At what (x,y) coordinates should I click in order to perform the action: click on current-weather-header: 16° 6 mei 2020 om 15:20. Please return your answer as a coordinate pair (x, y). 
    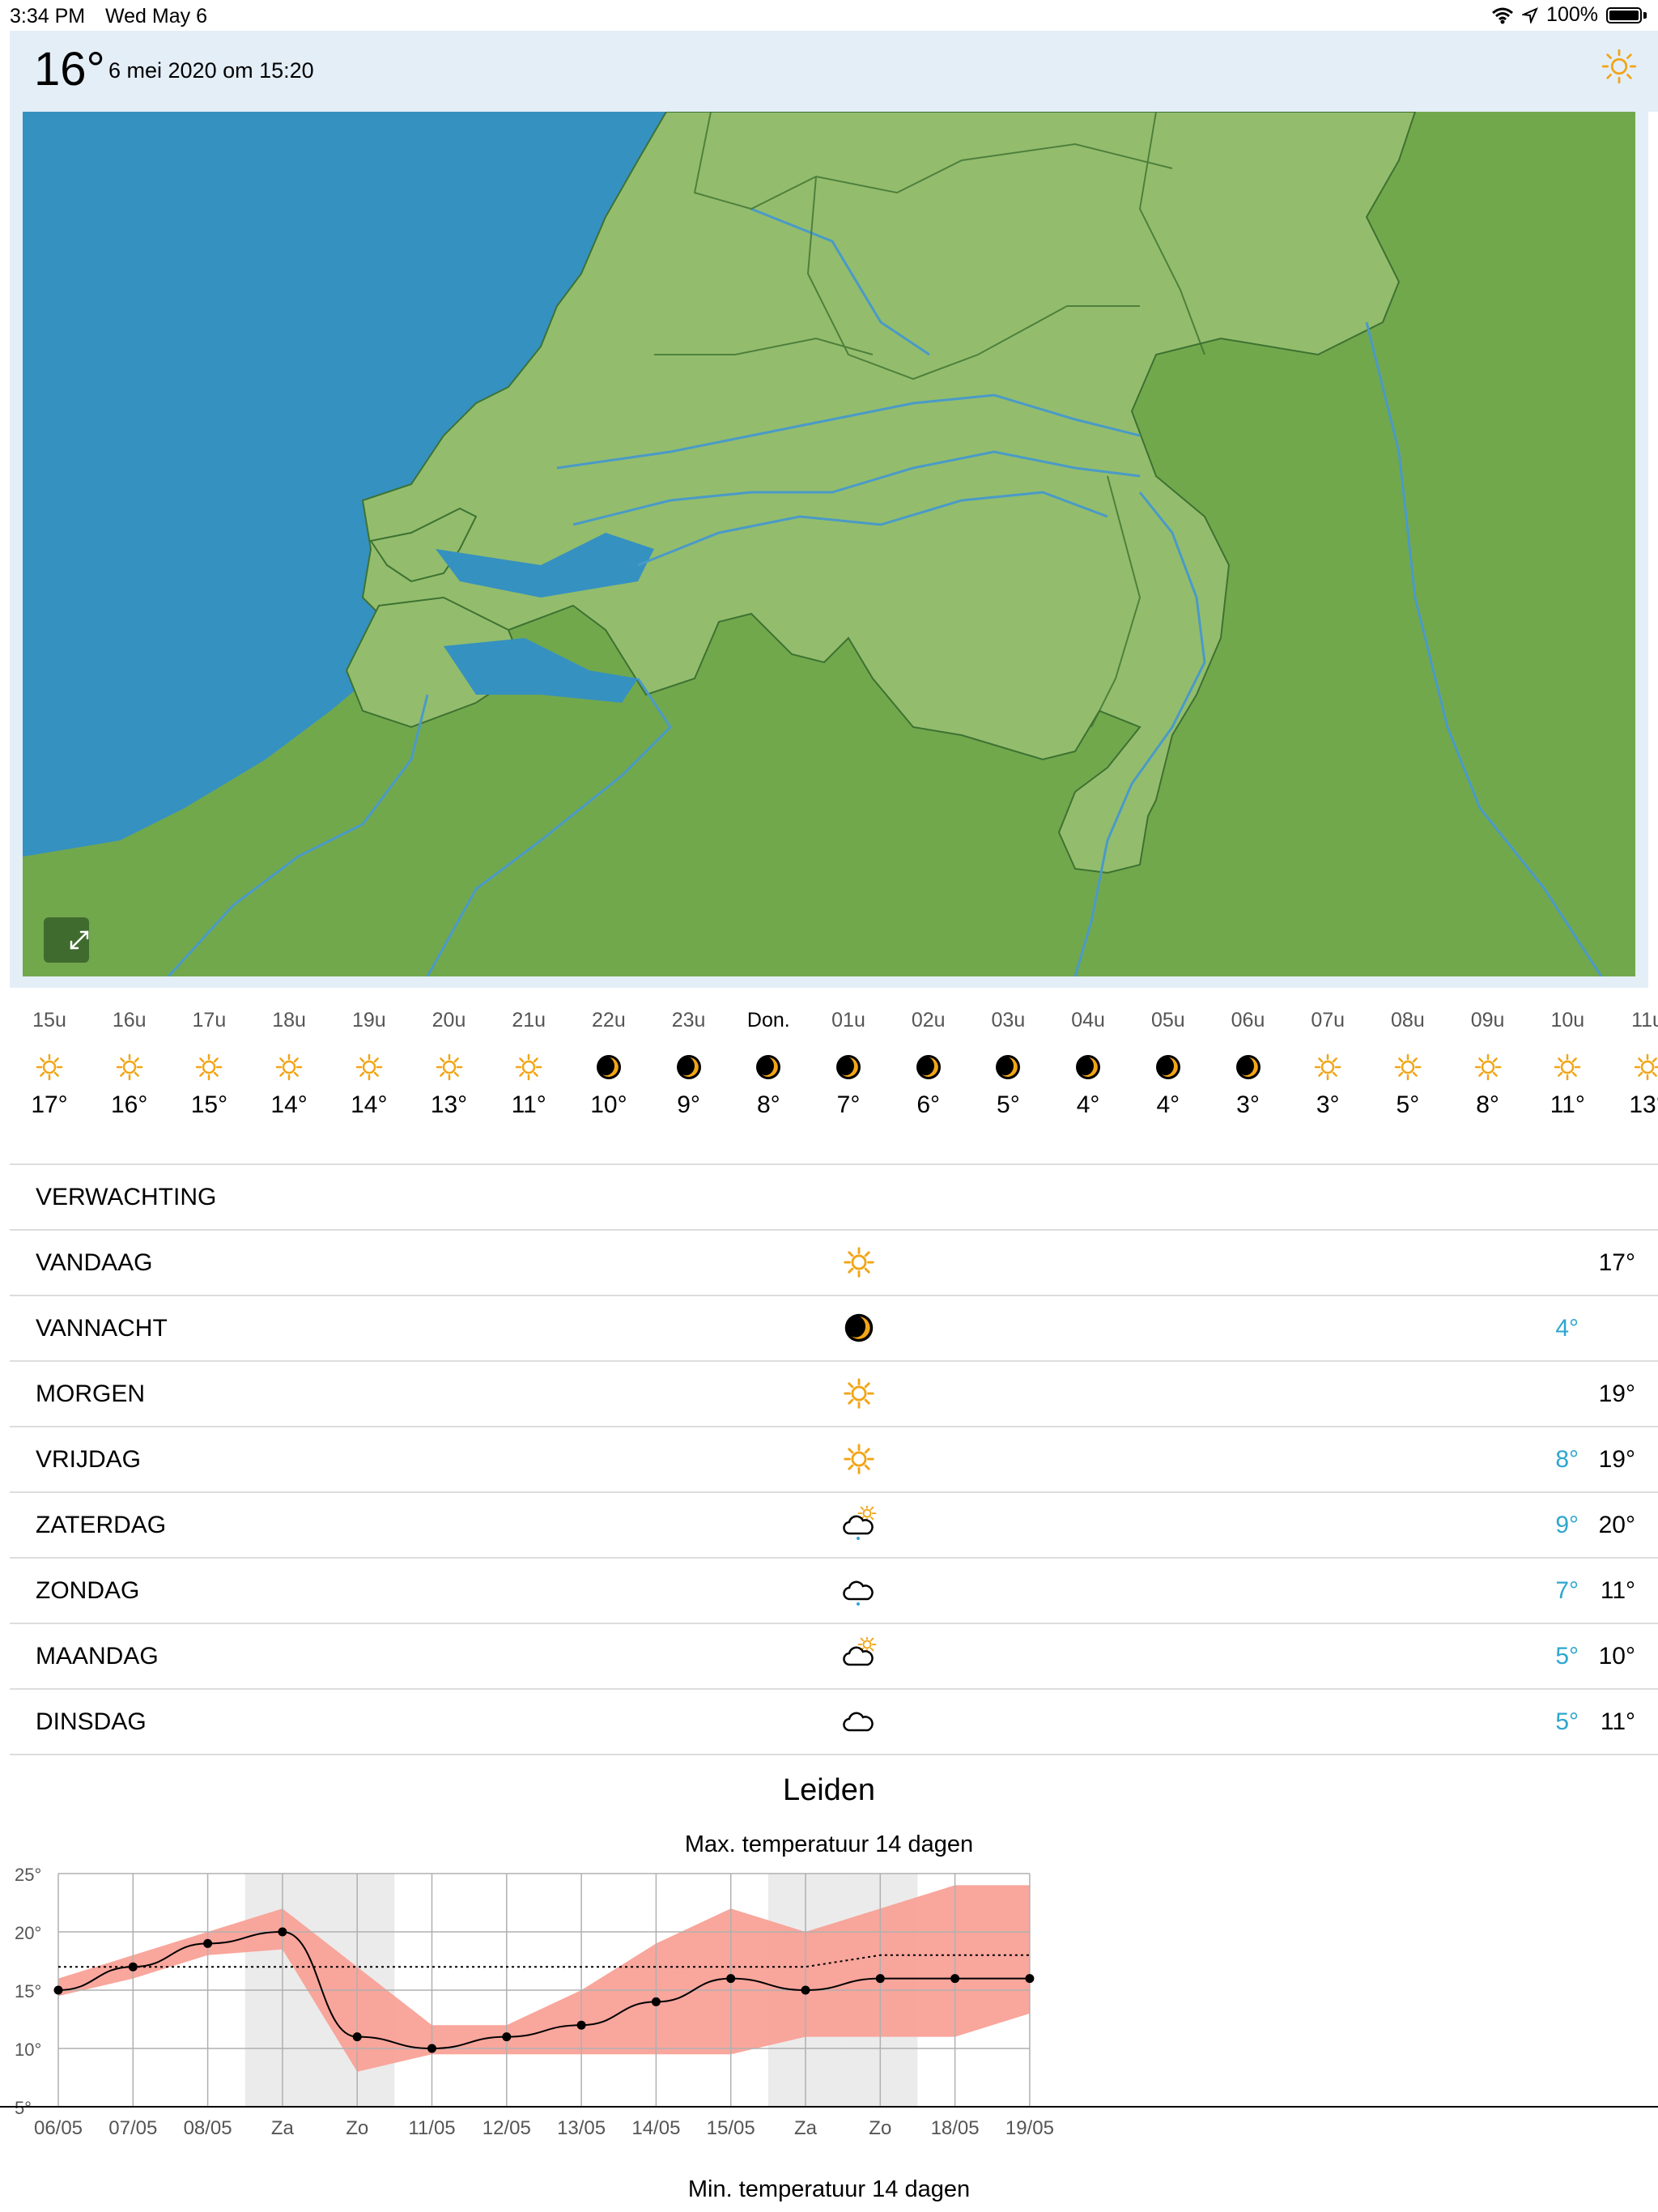
    Looking at the image, I should click on (834, 72).